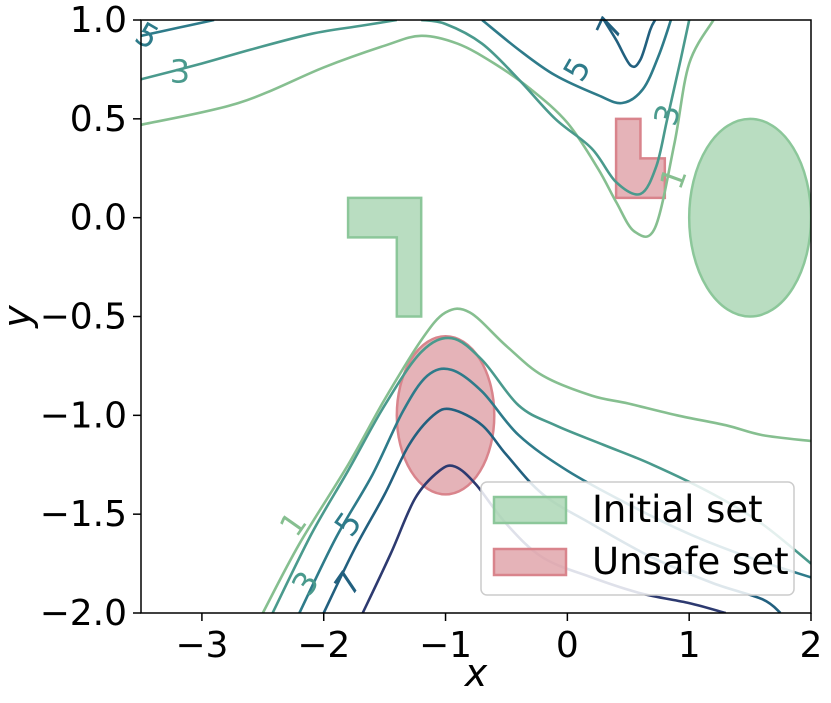  Describe the element at coordinates (577, 69) in the screenshot. I see `contour-label-6: 5` at that location.